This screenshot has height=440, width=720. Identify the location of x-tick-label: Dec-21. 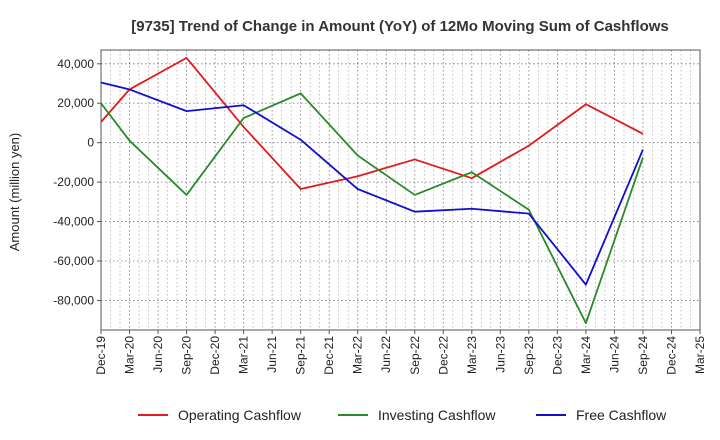
(329, 355).